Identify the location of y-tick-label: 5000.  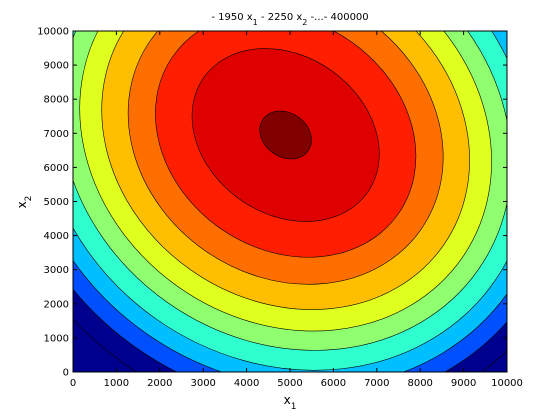
(56, 202).